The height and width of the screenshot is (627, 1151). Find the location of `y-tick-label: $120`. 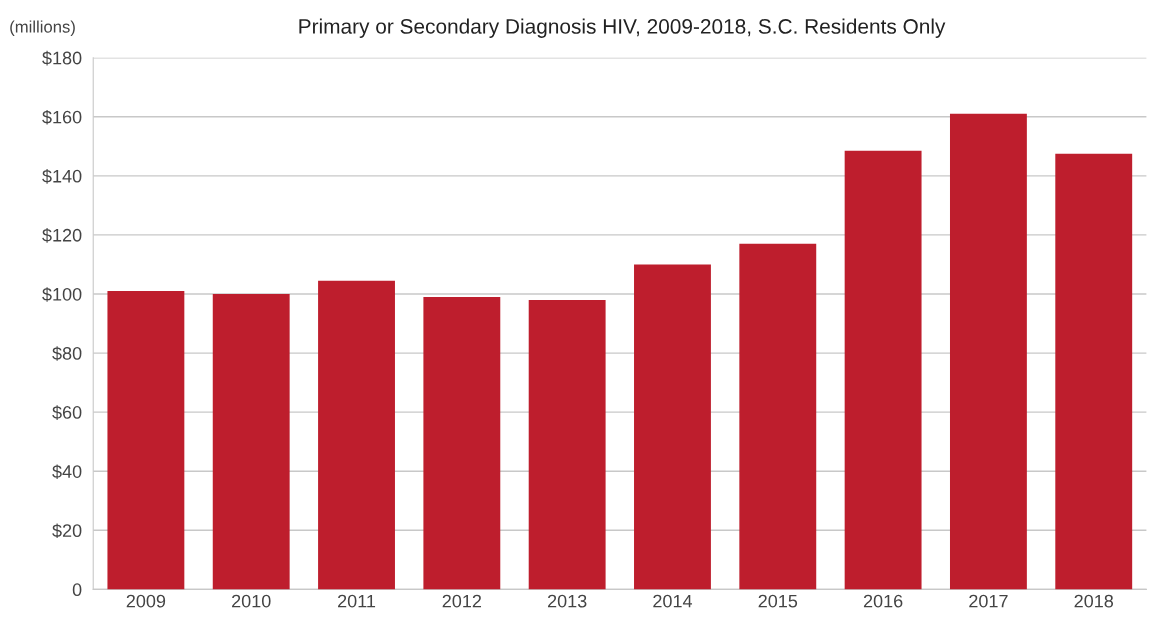

y-tick-label: $120 is located at coordinates (62, 235).